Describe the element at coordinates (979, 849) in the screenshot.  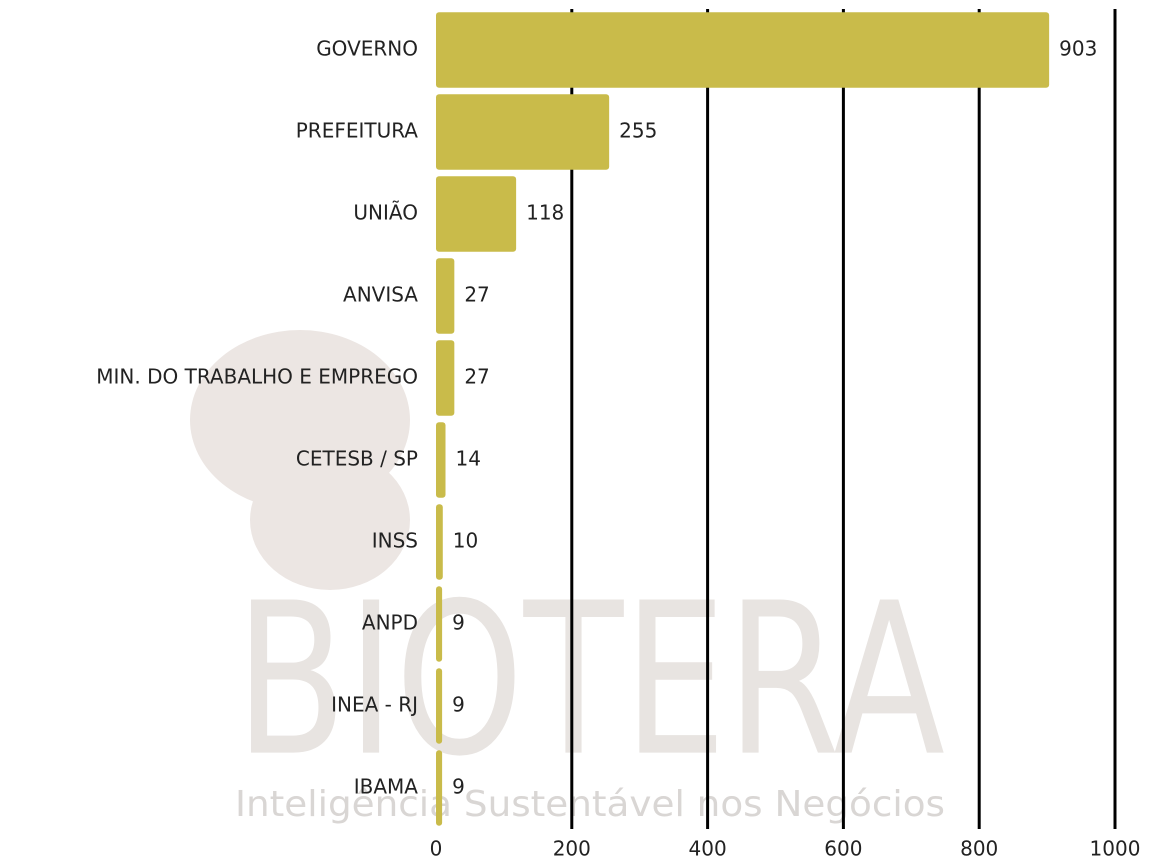
I see `x-tick-label: 800` at that location.